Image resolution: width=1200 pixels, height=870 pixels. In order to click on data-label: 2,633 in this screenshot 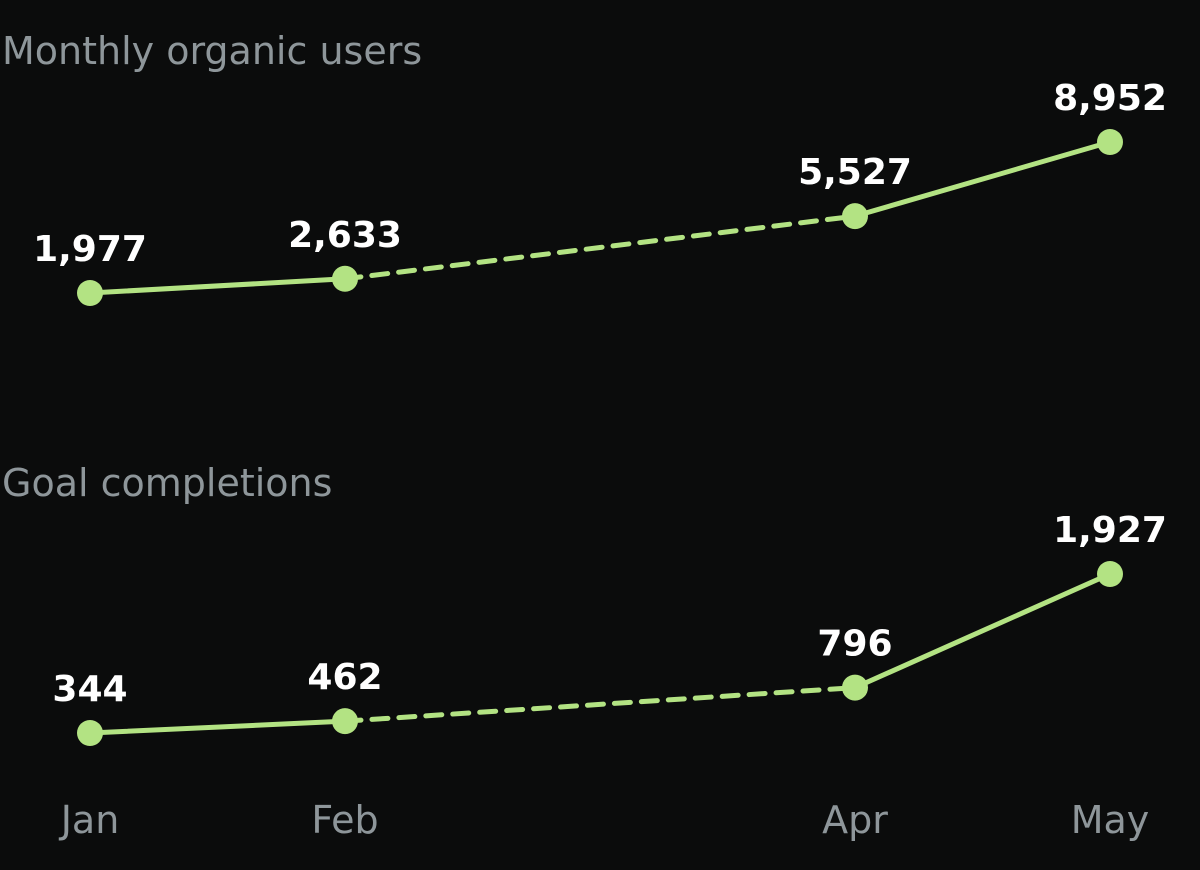, I will do `click(345, 235)`.